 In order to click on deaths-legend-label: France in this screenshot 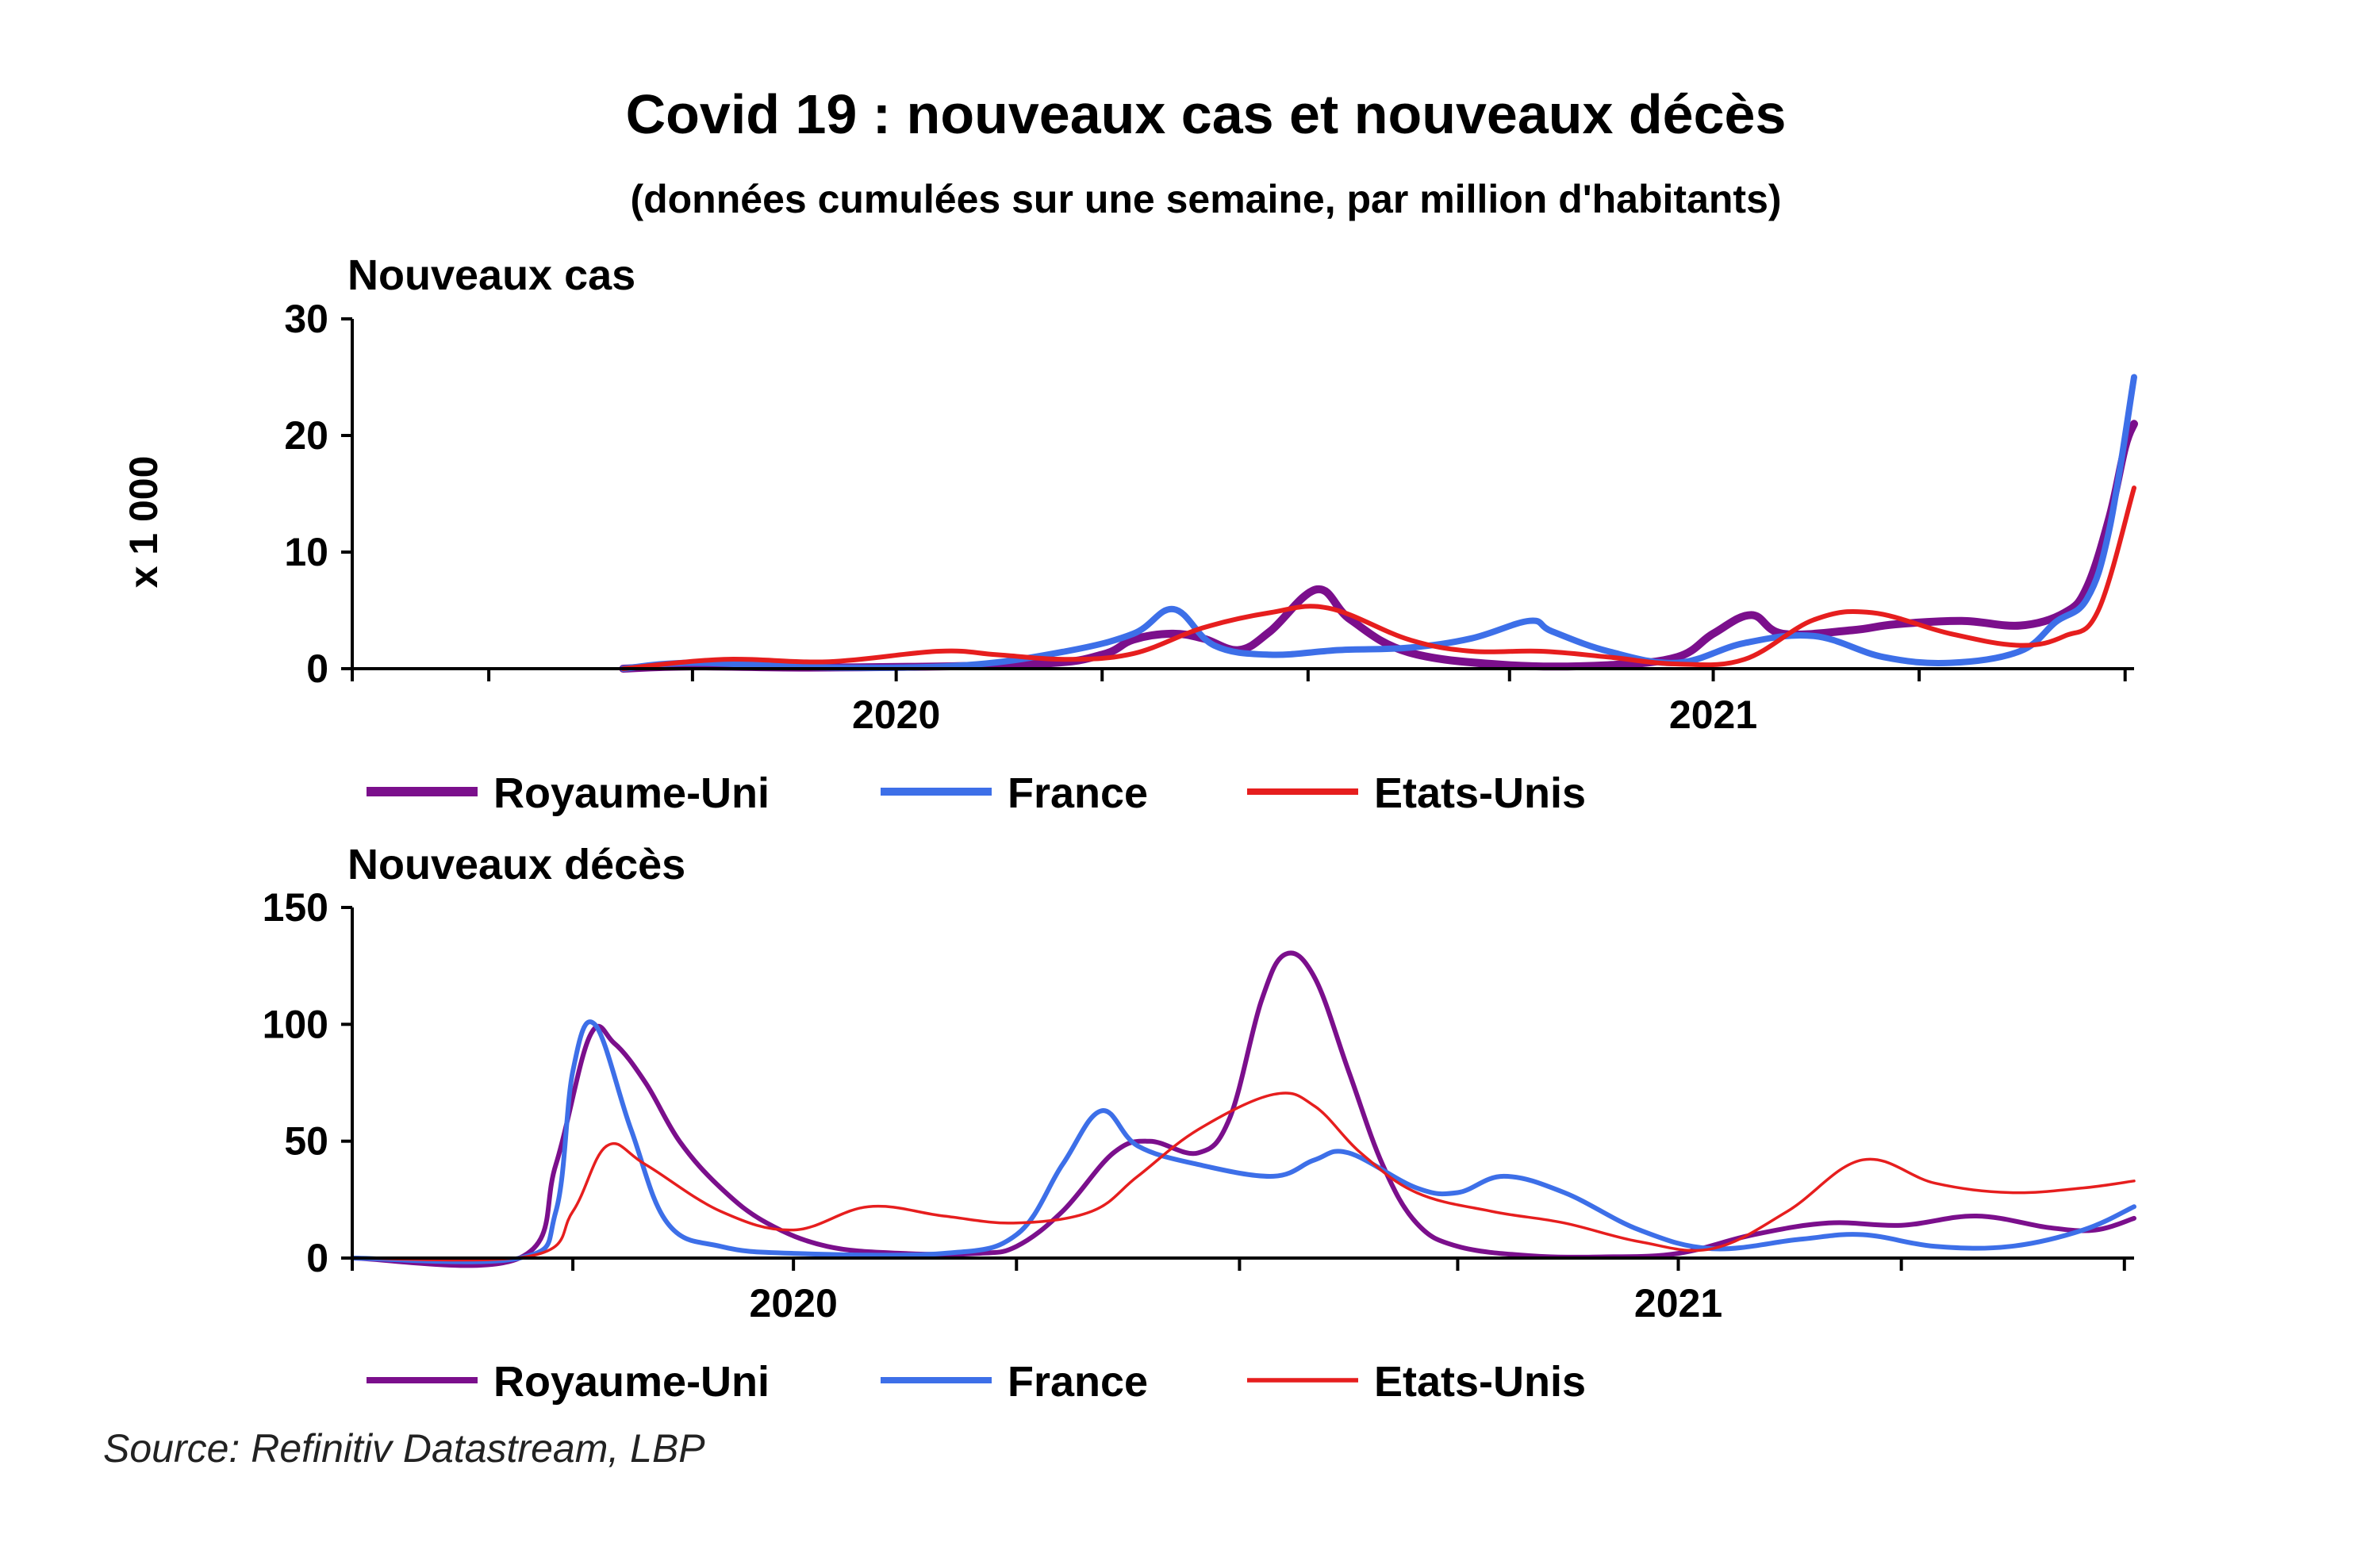, I will do `click(1078, 1382)`.